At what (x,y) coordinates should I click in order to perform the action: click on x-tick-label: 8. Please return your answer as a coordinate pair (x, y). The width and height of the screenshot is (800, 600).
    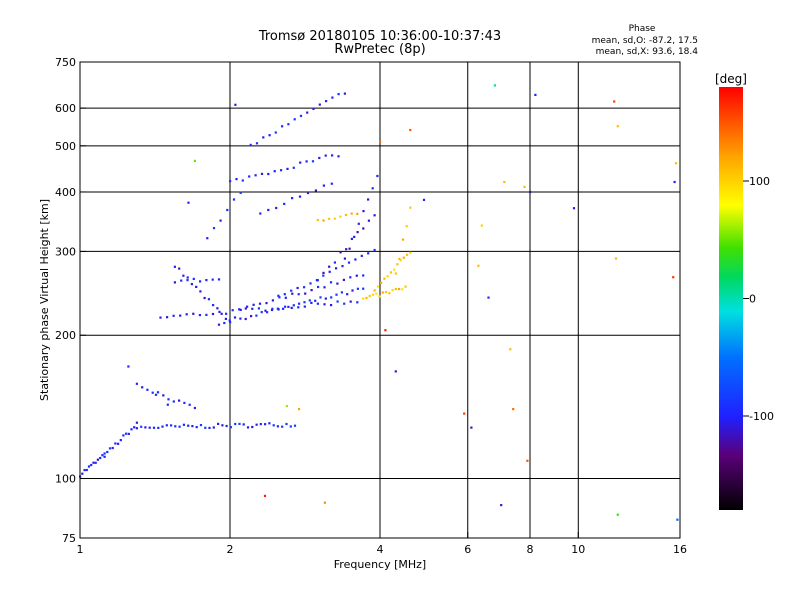
    Looking at the image, I should click on (530, 549).